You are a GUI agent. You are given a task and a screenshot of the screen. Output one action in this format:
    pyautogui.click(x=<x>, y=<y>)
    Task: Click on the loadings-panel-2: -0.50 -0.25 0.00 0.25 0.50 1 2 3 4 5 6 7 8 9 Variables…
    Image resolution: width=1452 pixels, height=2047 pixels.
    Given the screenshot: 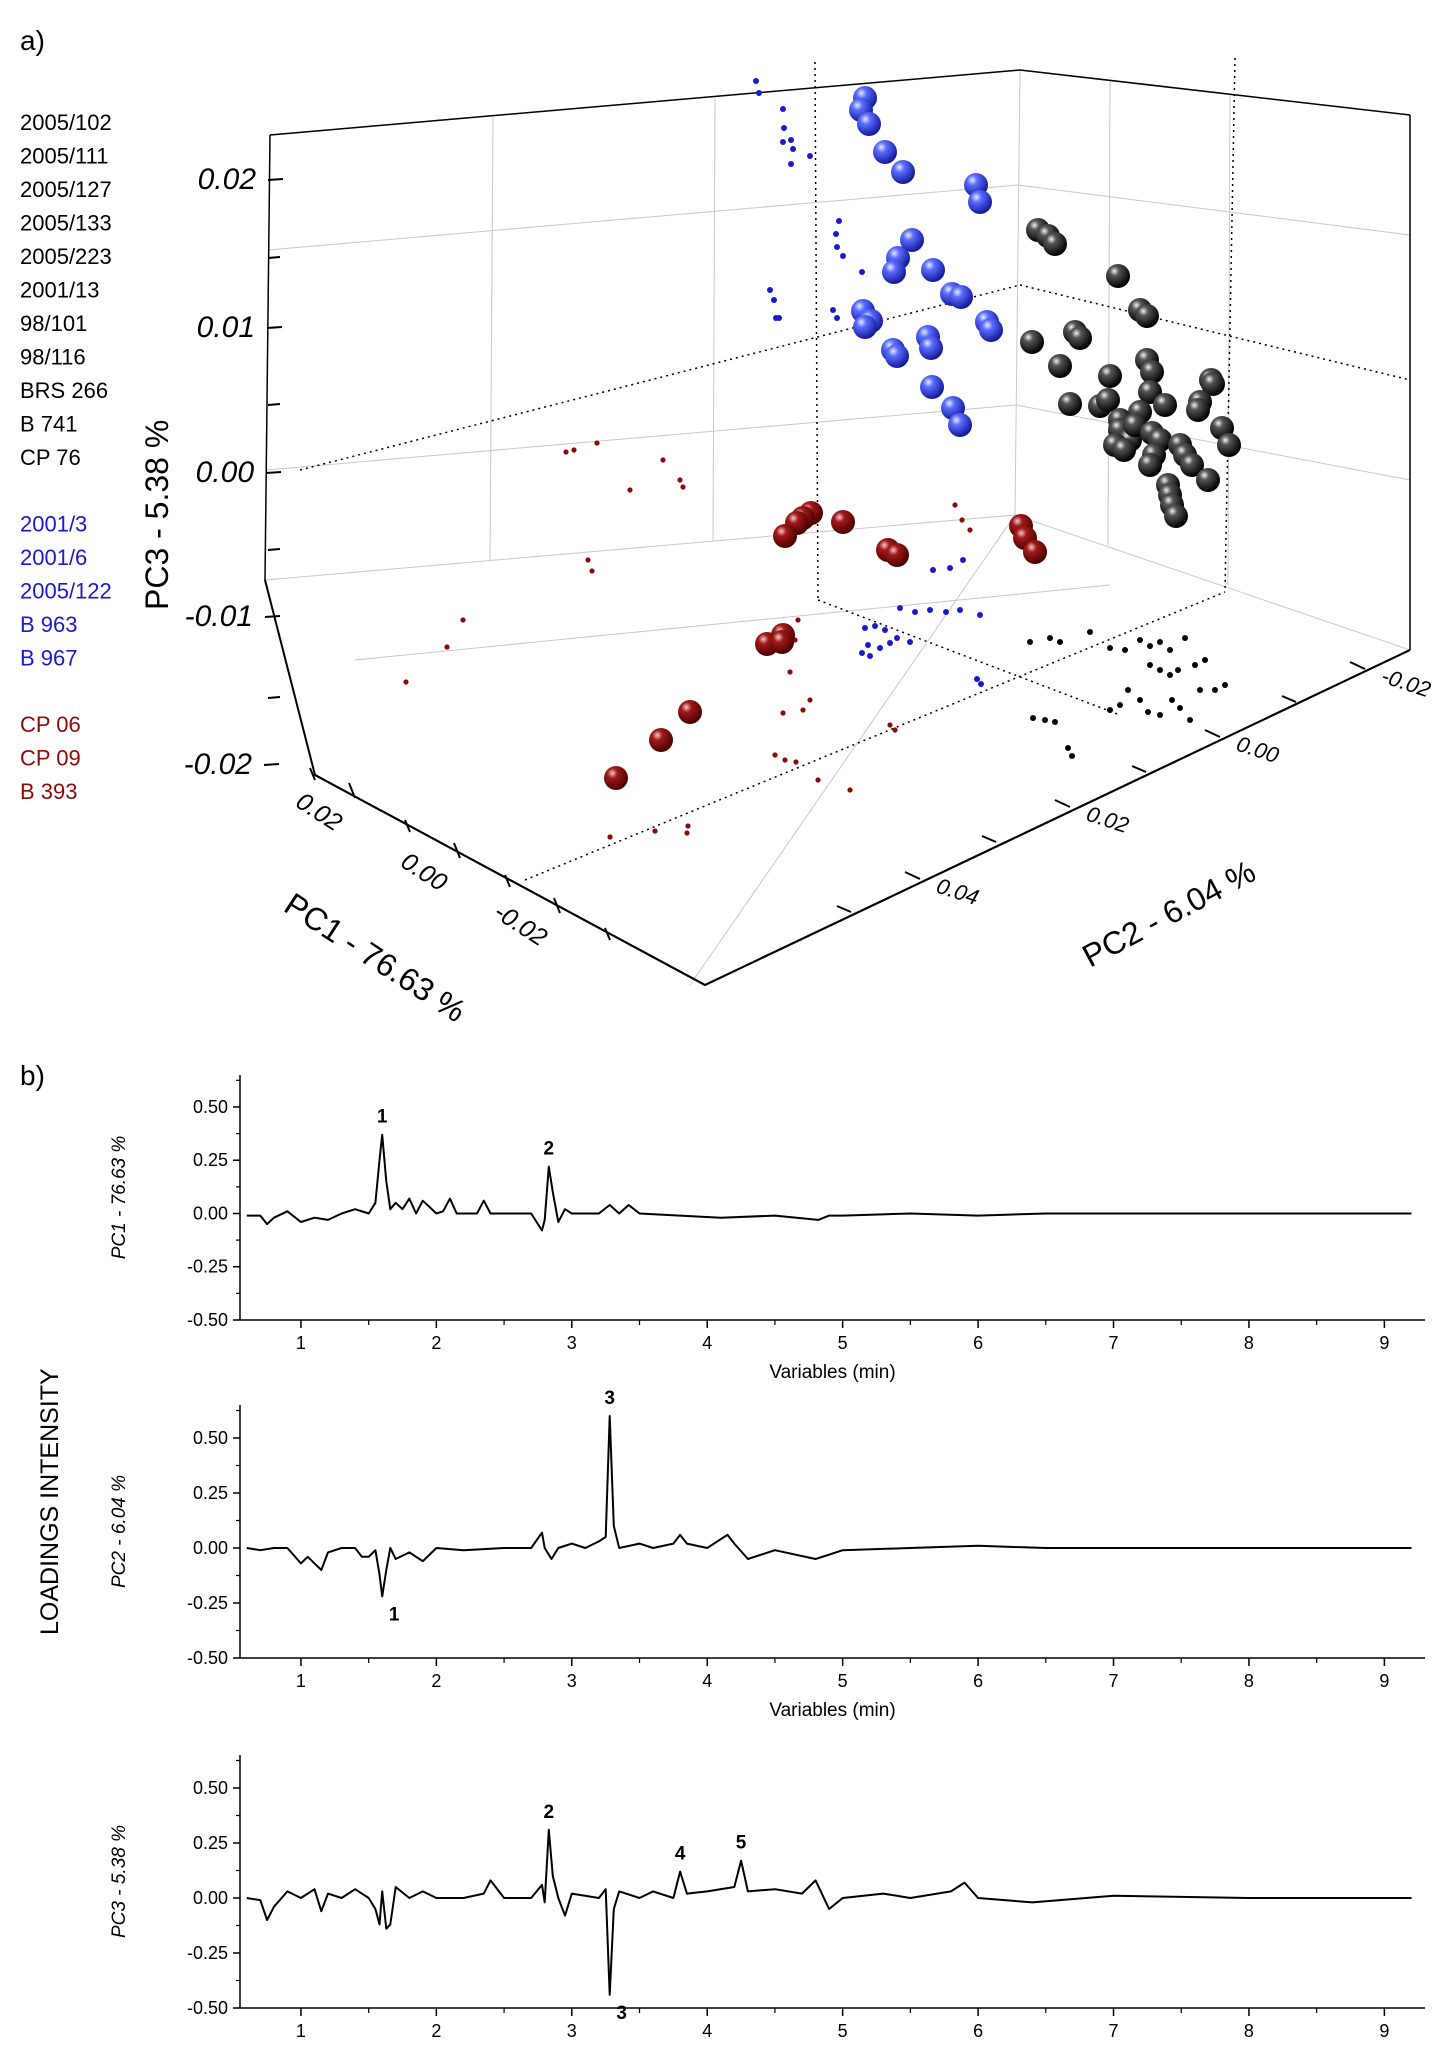 What is the action you would take?
    pyautogui.click(x=767, y=1554)
    